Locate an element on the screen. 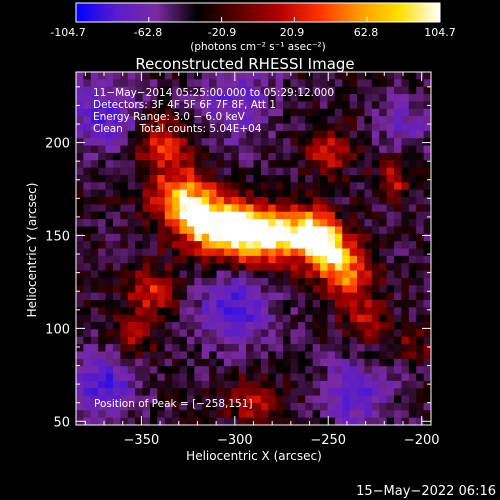 This screenshot has width=500, height=500. x-tick-label-3: −200 is located at coordinates (422, 440).